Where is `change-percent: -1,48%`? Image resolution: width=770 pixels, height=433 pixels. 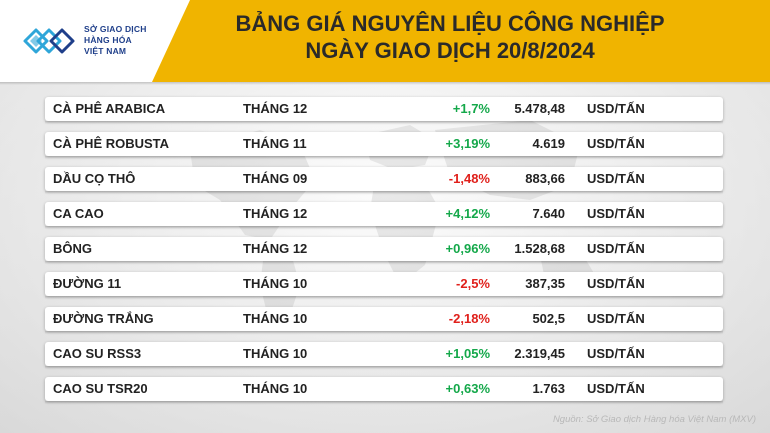
change-percent: -1,48% is located at coordinates (469, 178).